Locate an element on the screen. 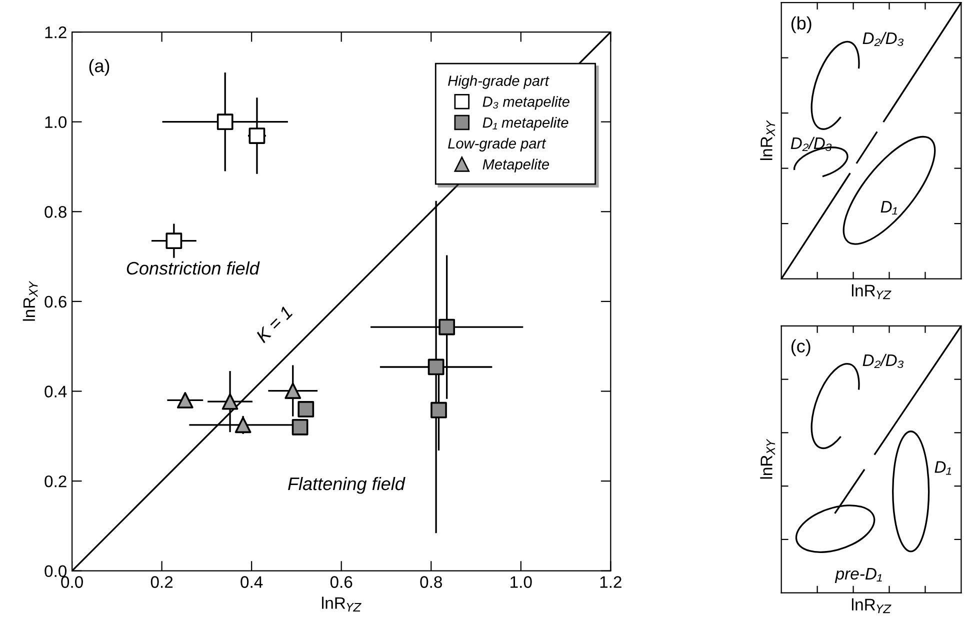 The height and width of the screenshot is (628, 967). y-tick-label: 1.2 is located at coordinates (55, 32).